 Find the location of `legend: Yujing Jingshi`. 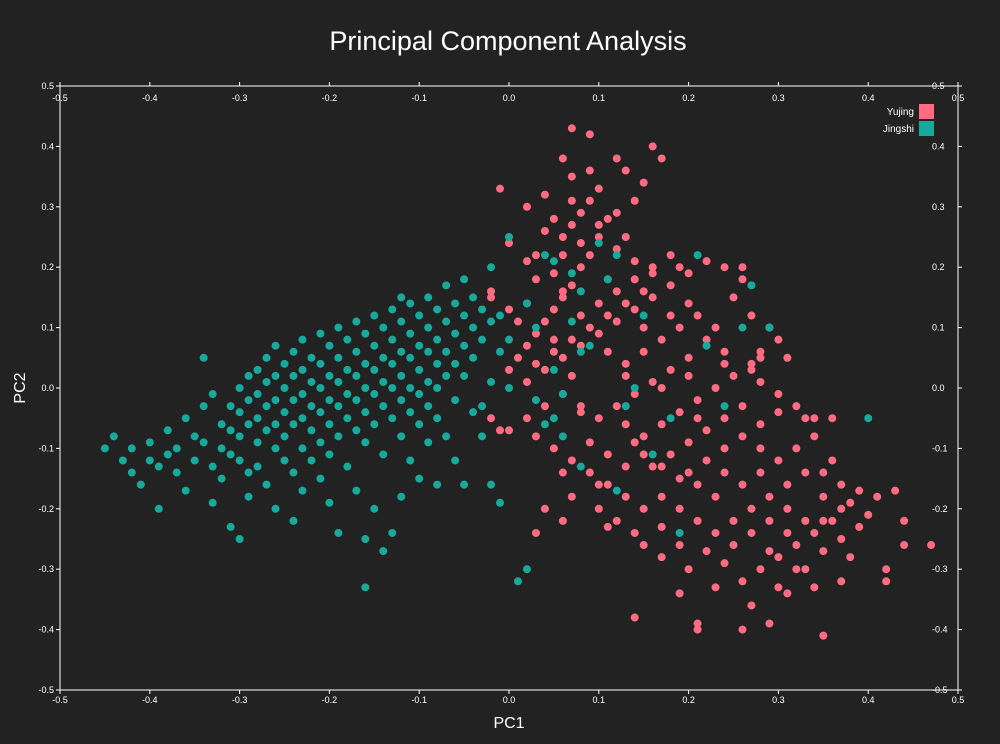

legend: Yujing Jingshi is located at coordinates (908, 120).